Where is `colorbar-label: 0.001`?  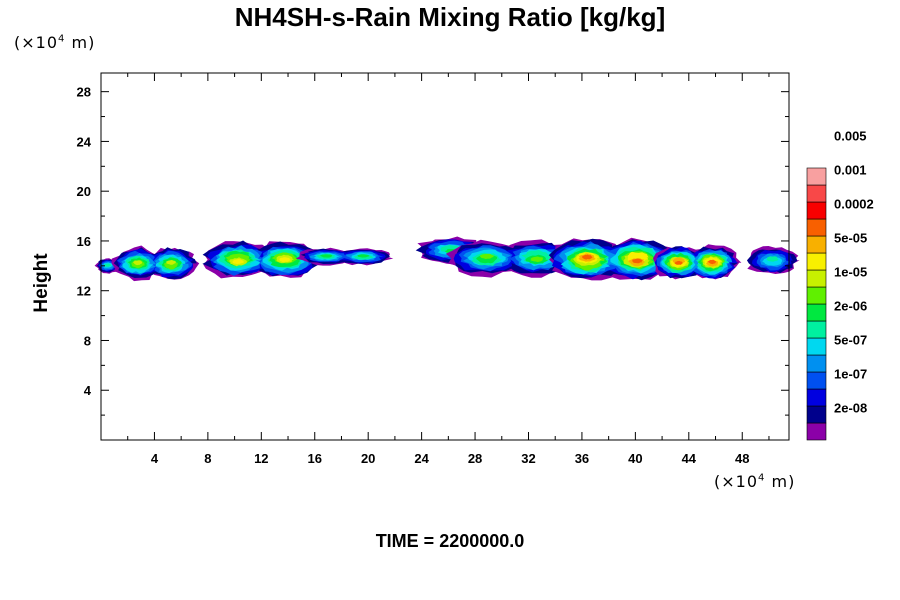 colorbar-label: 0.001 is located at coordinates (850, 170).